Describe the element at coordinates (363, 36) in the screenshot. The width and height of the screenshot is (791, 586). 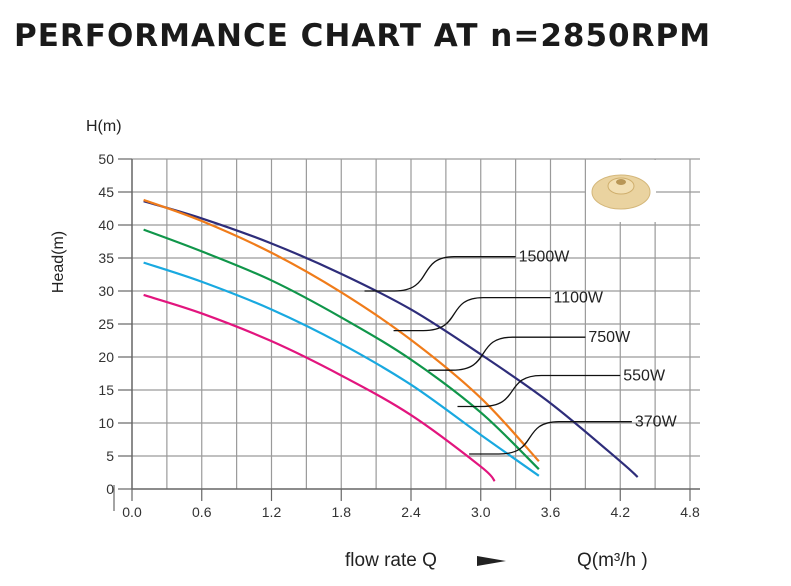
I see `chart-title: PERFORMANCE CHART AT n=2850RPM` at that location.